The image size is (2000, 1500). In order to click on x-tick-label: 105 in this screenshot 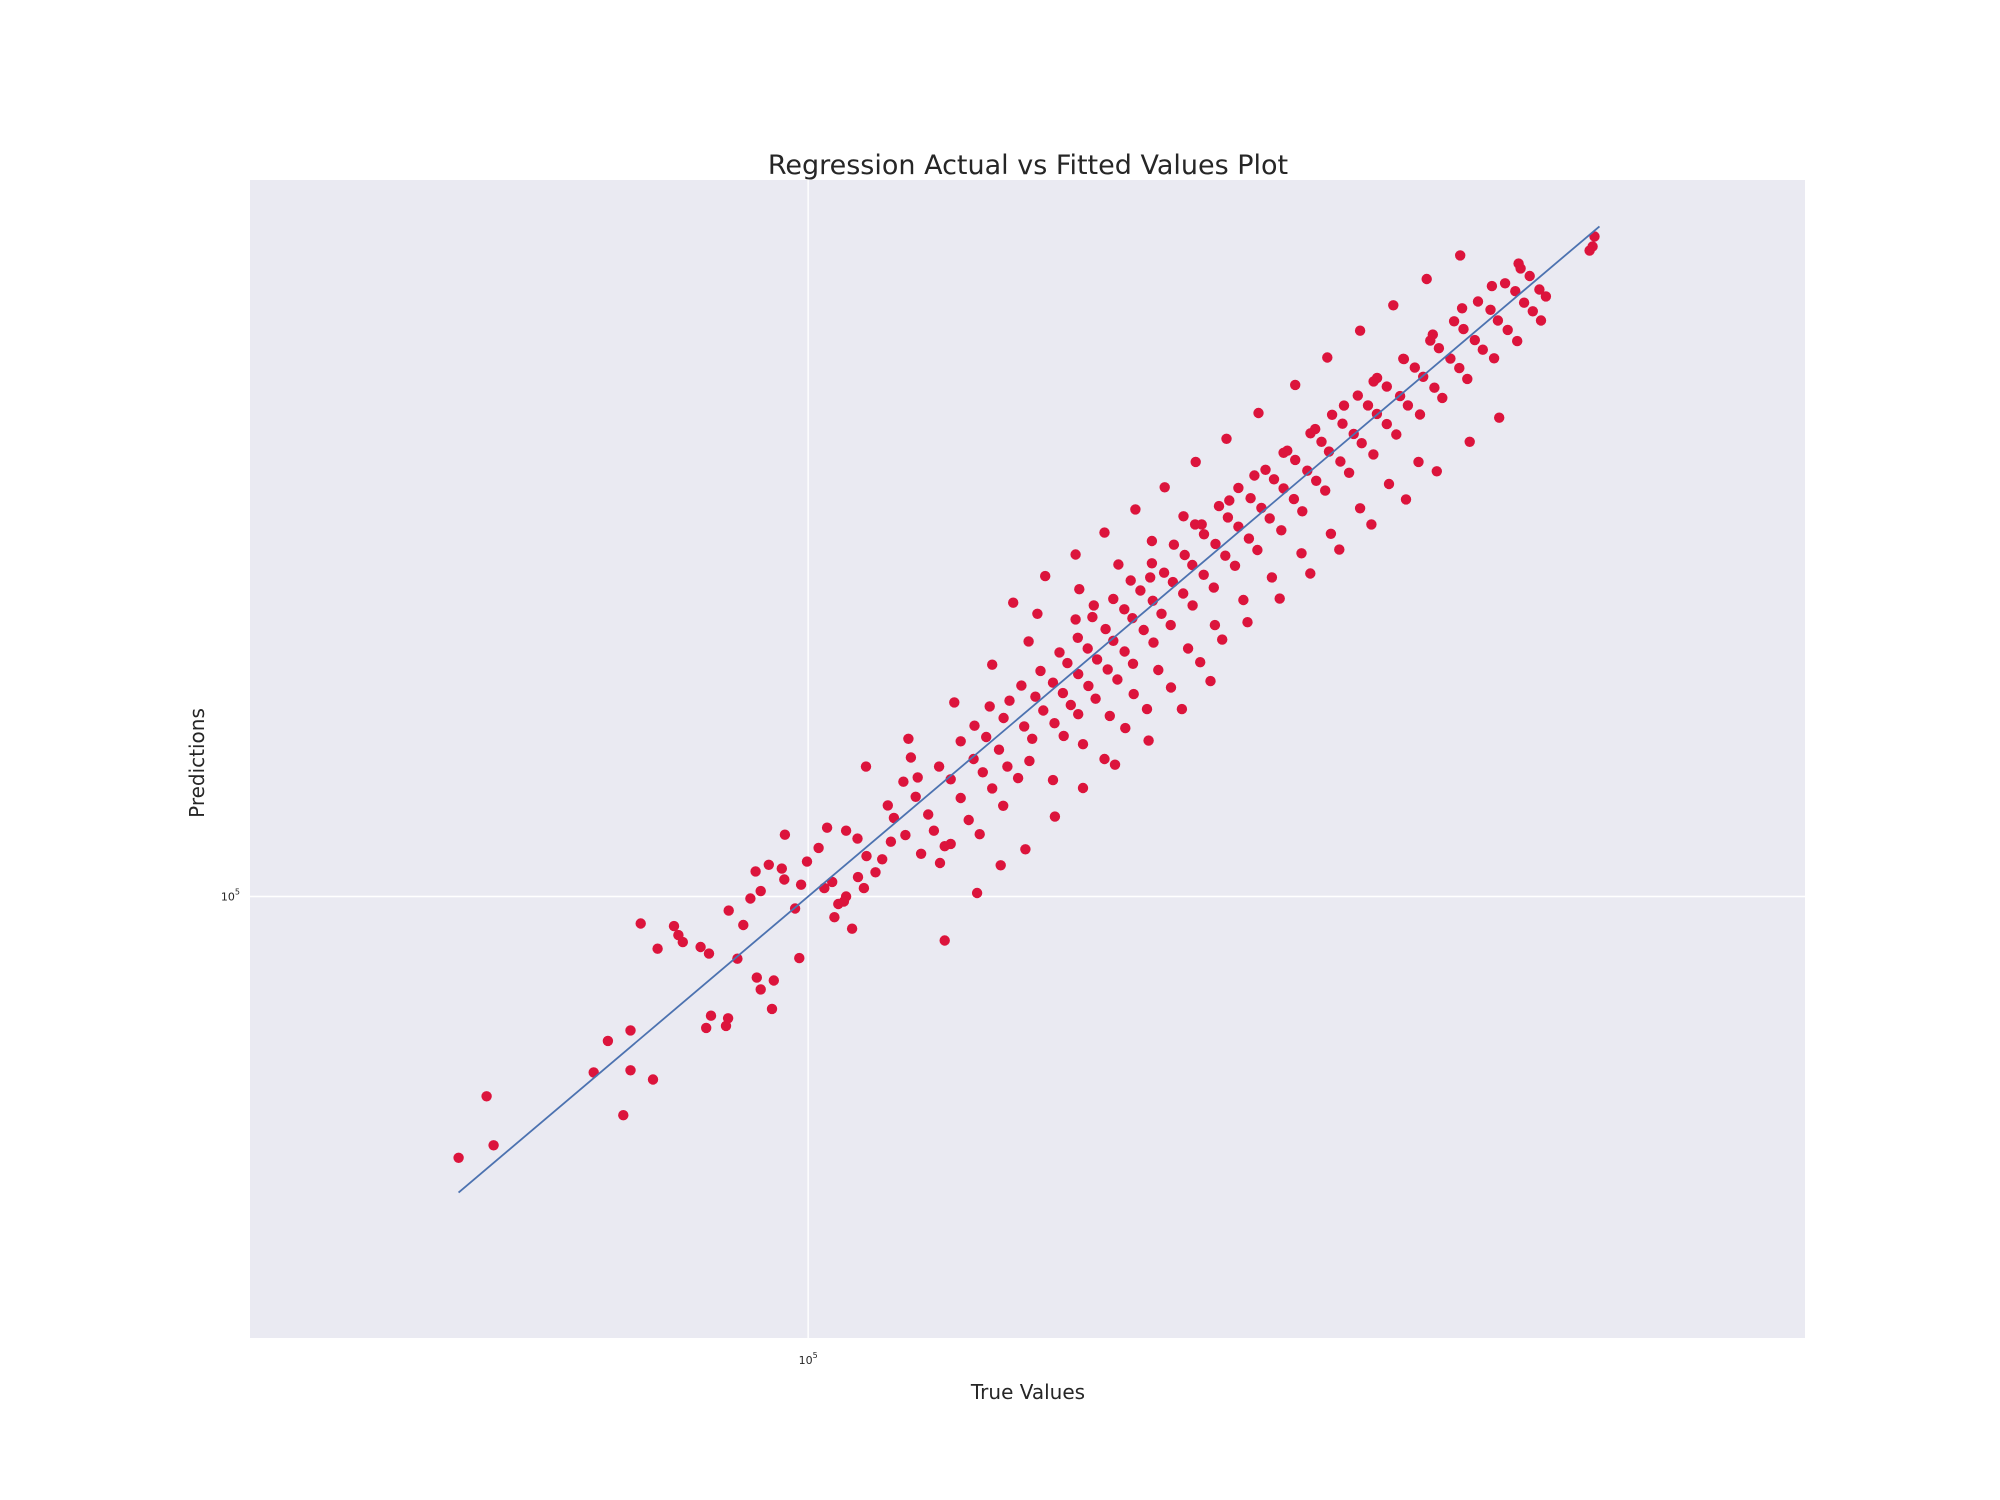, I will do `click(808, 1359)`.